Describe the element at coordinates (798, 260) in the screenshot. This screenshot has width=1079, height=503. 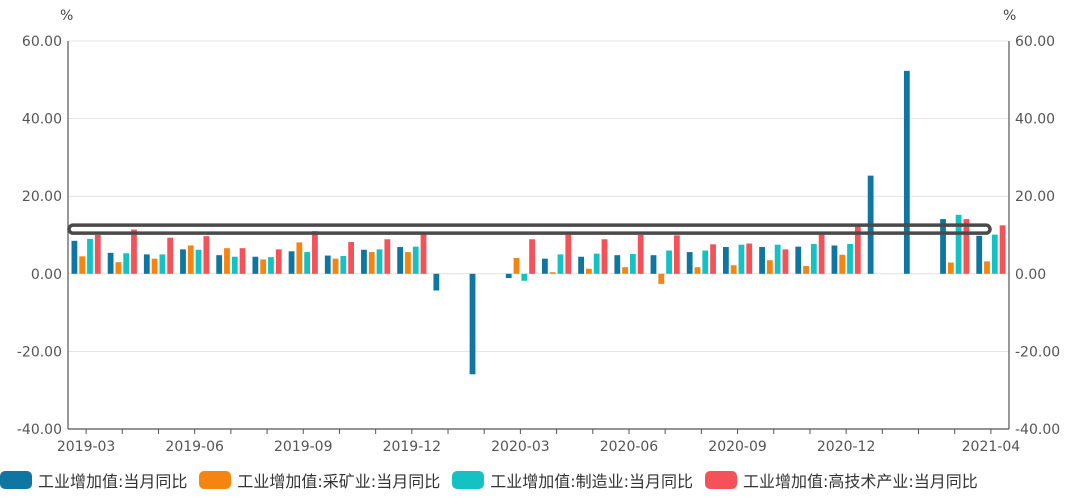
I see `bar-2020-11-s0` at that location.